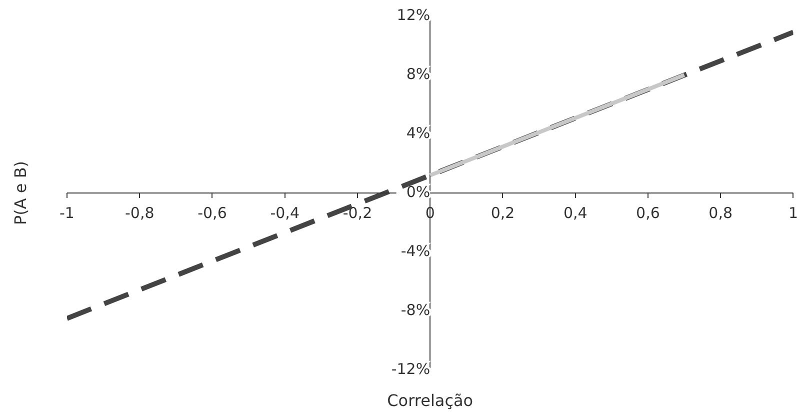 This screenshot has width=805, height=414. I want to click on x-tick-label: 0,8, so click(720, 213).